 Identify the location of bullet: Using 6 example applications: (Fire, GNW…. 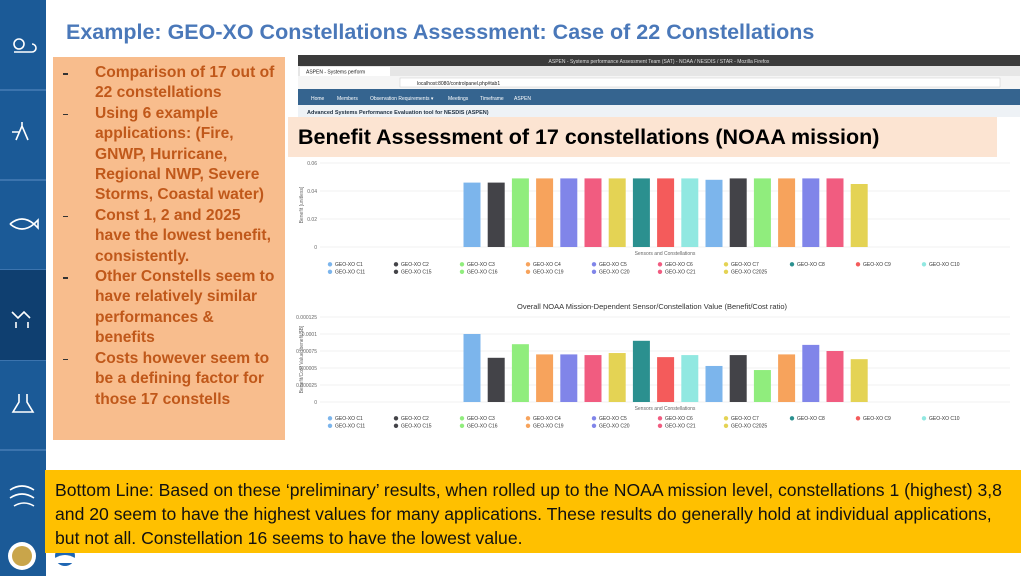
(169, 155).